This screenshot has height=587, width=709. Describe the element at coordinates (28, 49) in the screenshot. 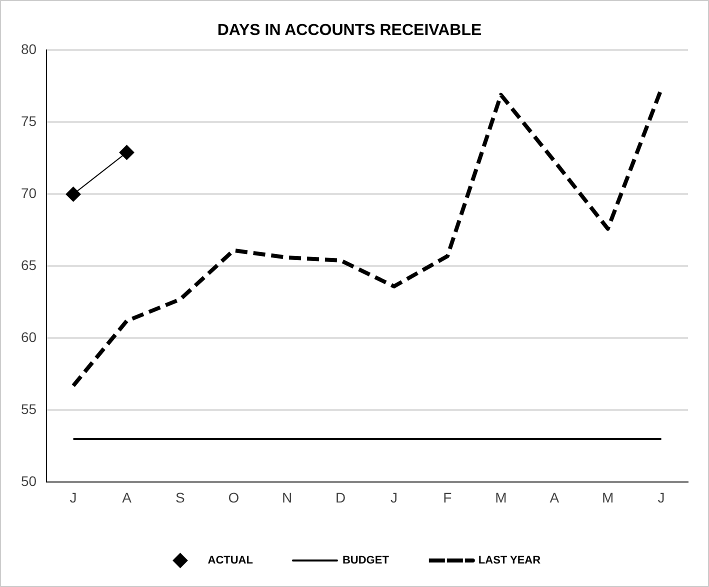

I see `y-tick-label: 80` at that location.